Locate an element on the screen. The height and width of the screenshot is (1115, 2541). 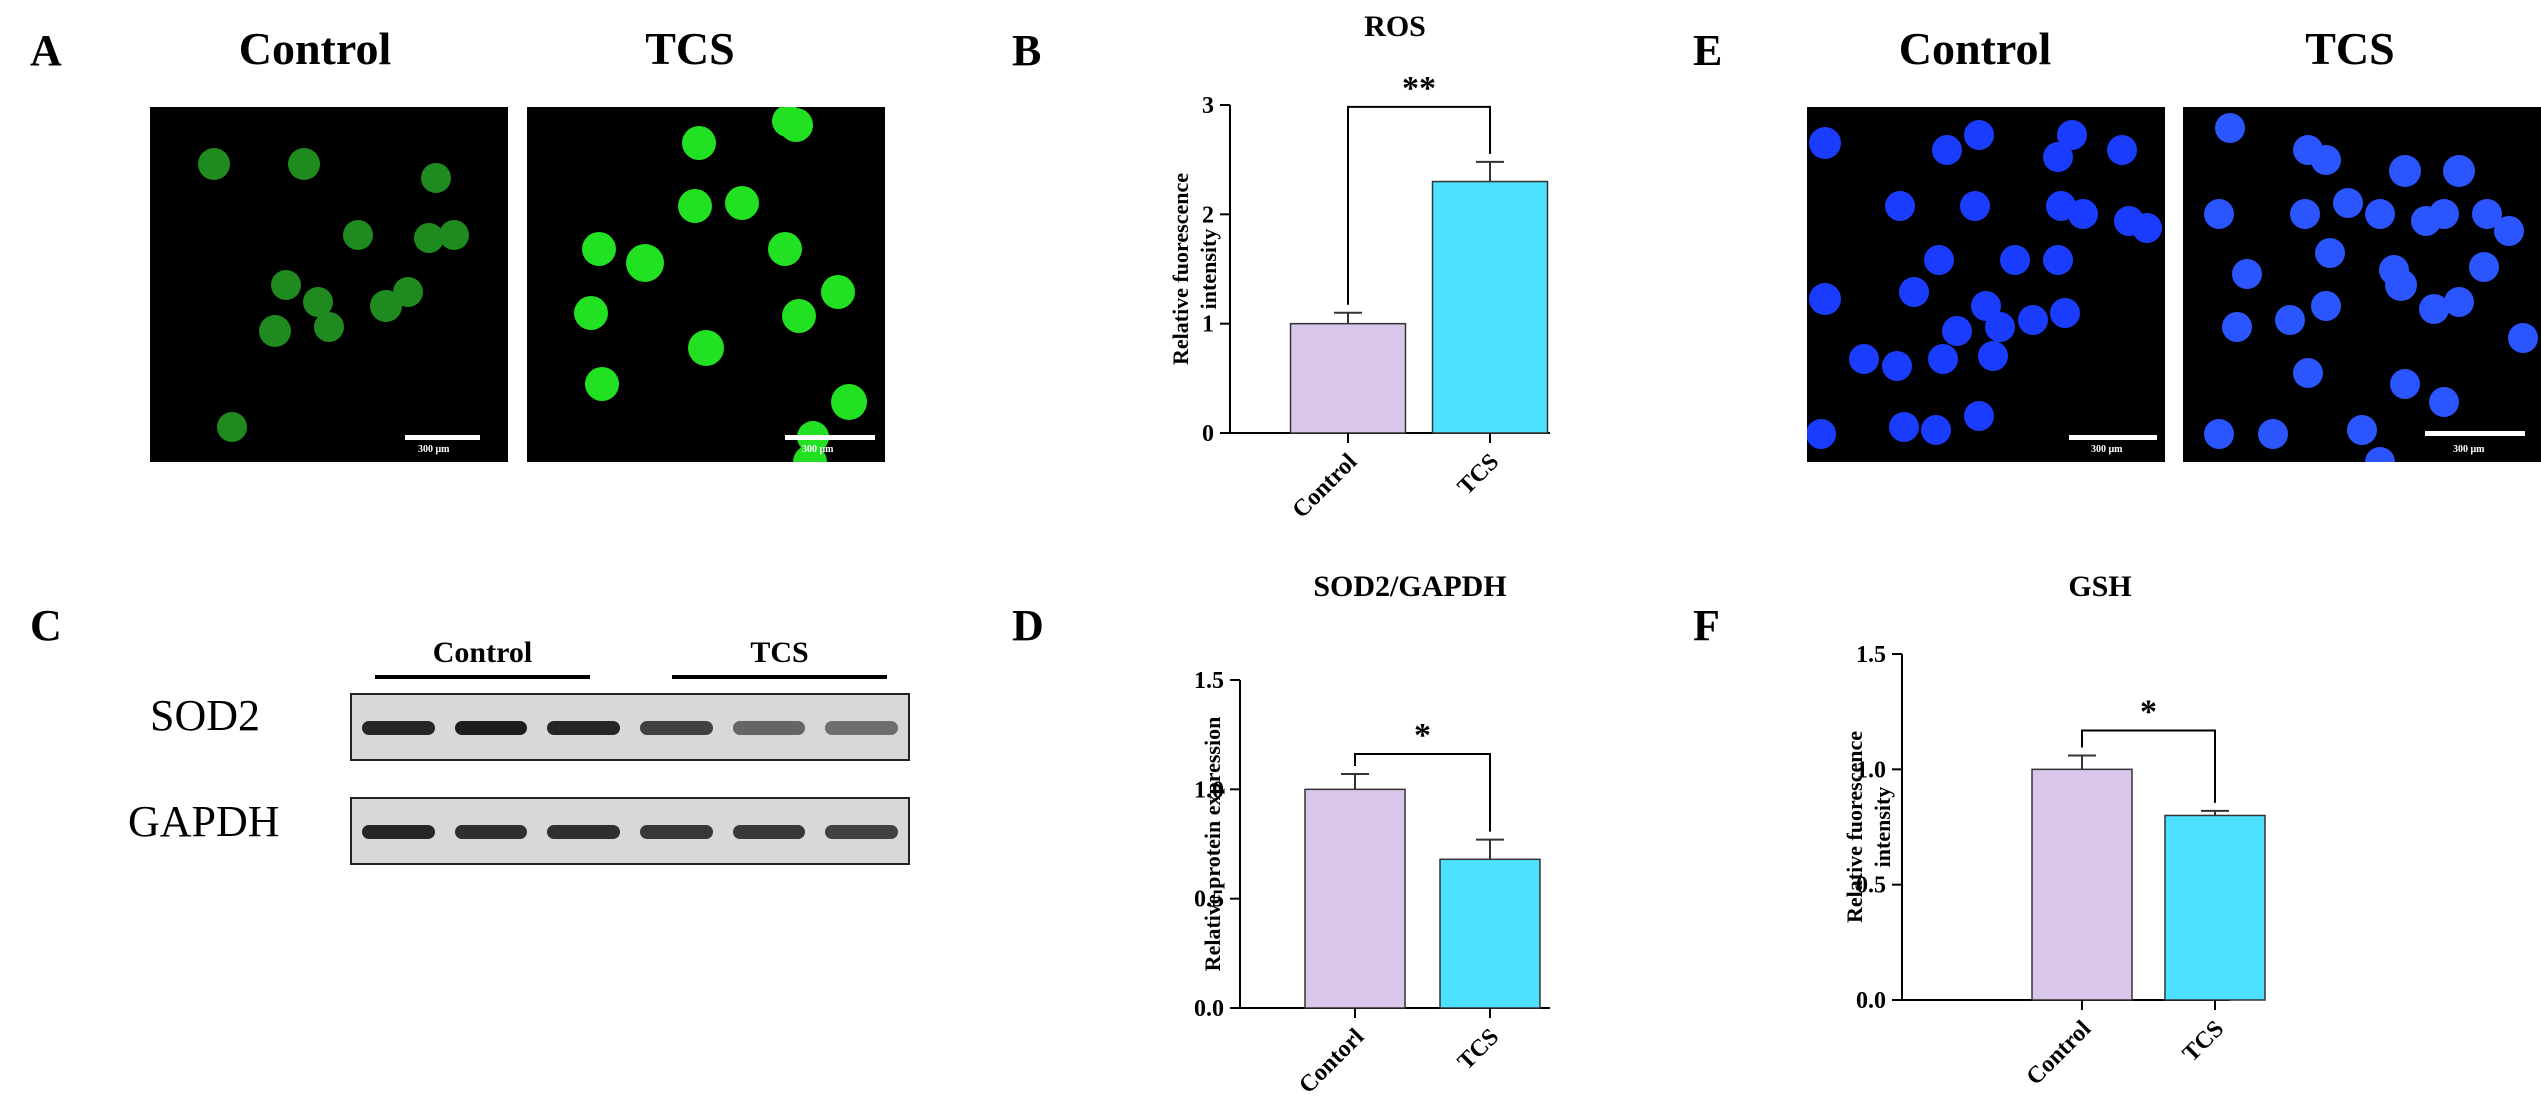
panel-letter-e: E is located at coordinates (1708, 50).